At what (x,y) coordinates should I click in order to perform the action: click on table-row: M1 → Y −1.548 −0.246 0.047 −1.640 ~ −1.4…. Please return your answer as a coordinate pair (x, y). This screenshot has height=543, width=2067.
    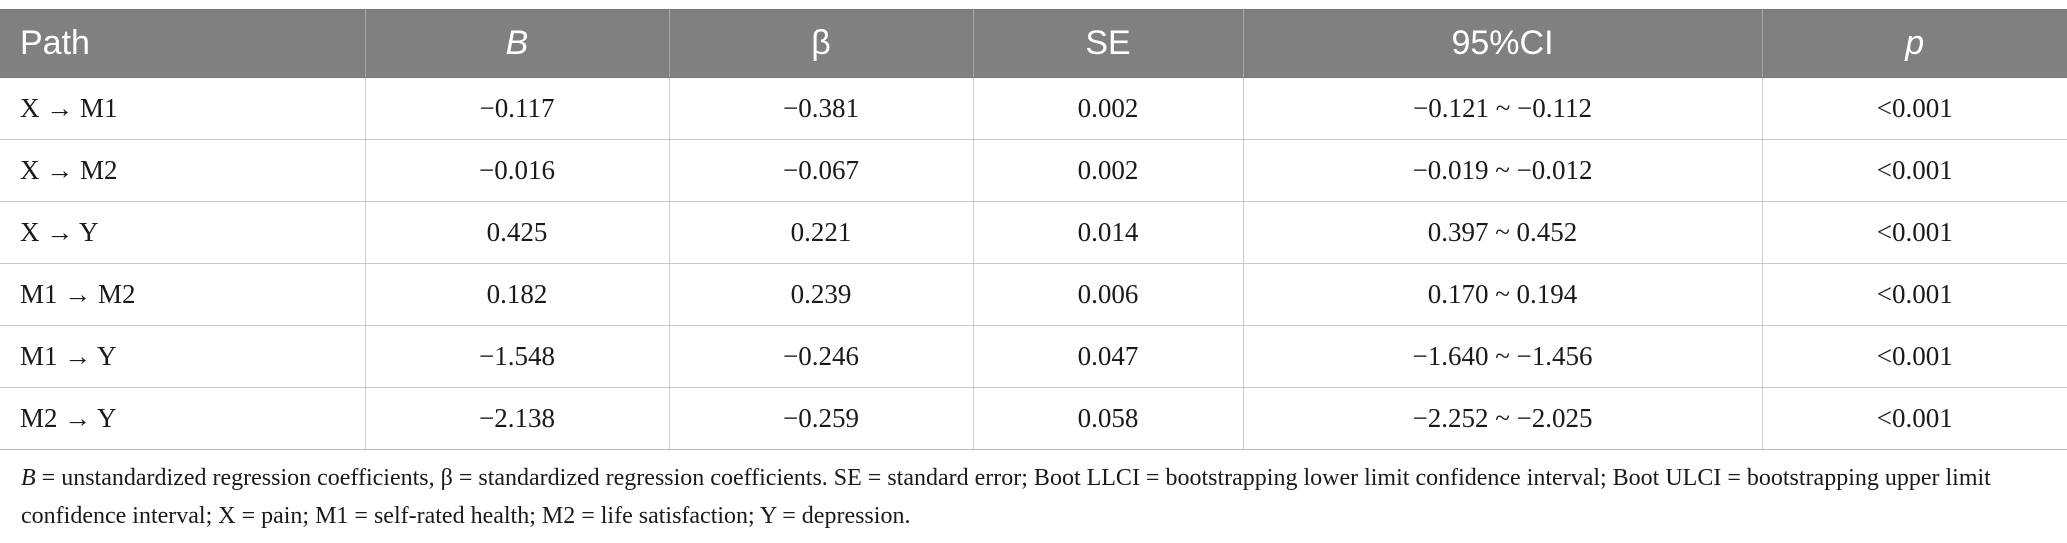
    Looking at the image, I should click on (1033, 356).